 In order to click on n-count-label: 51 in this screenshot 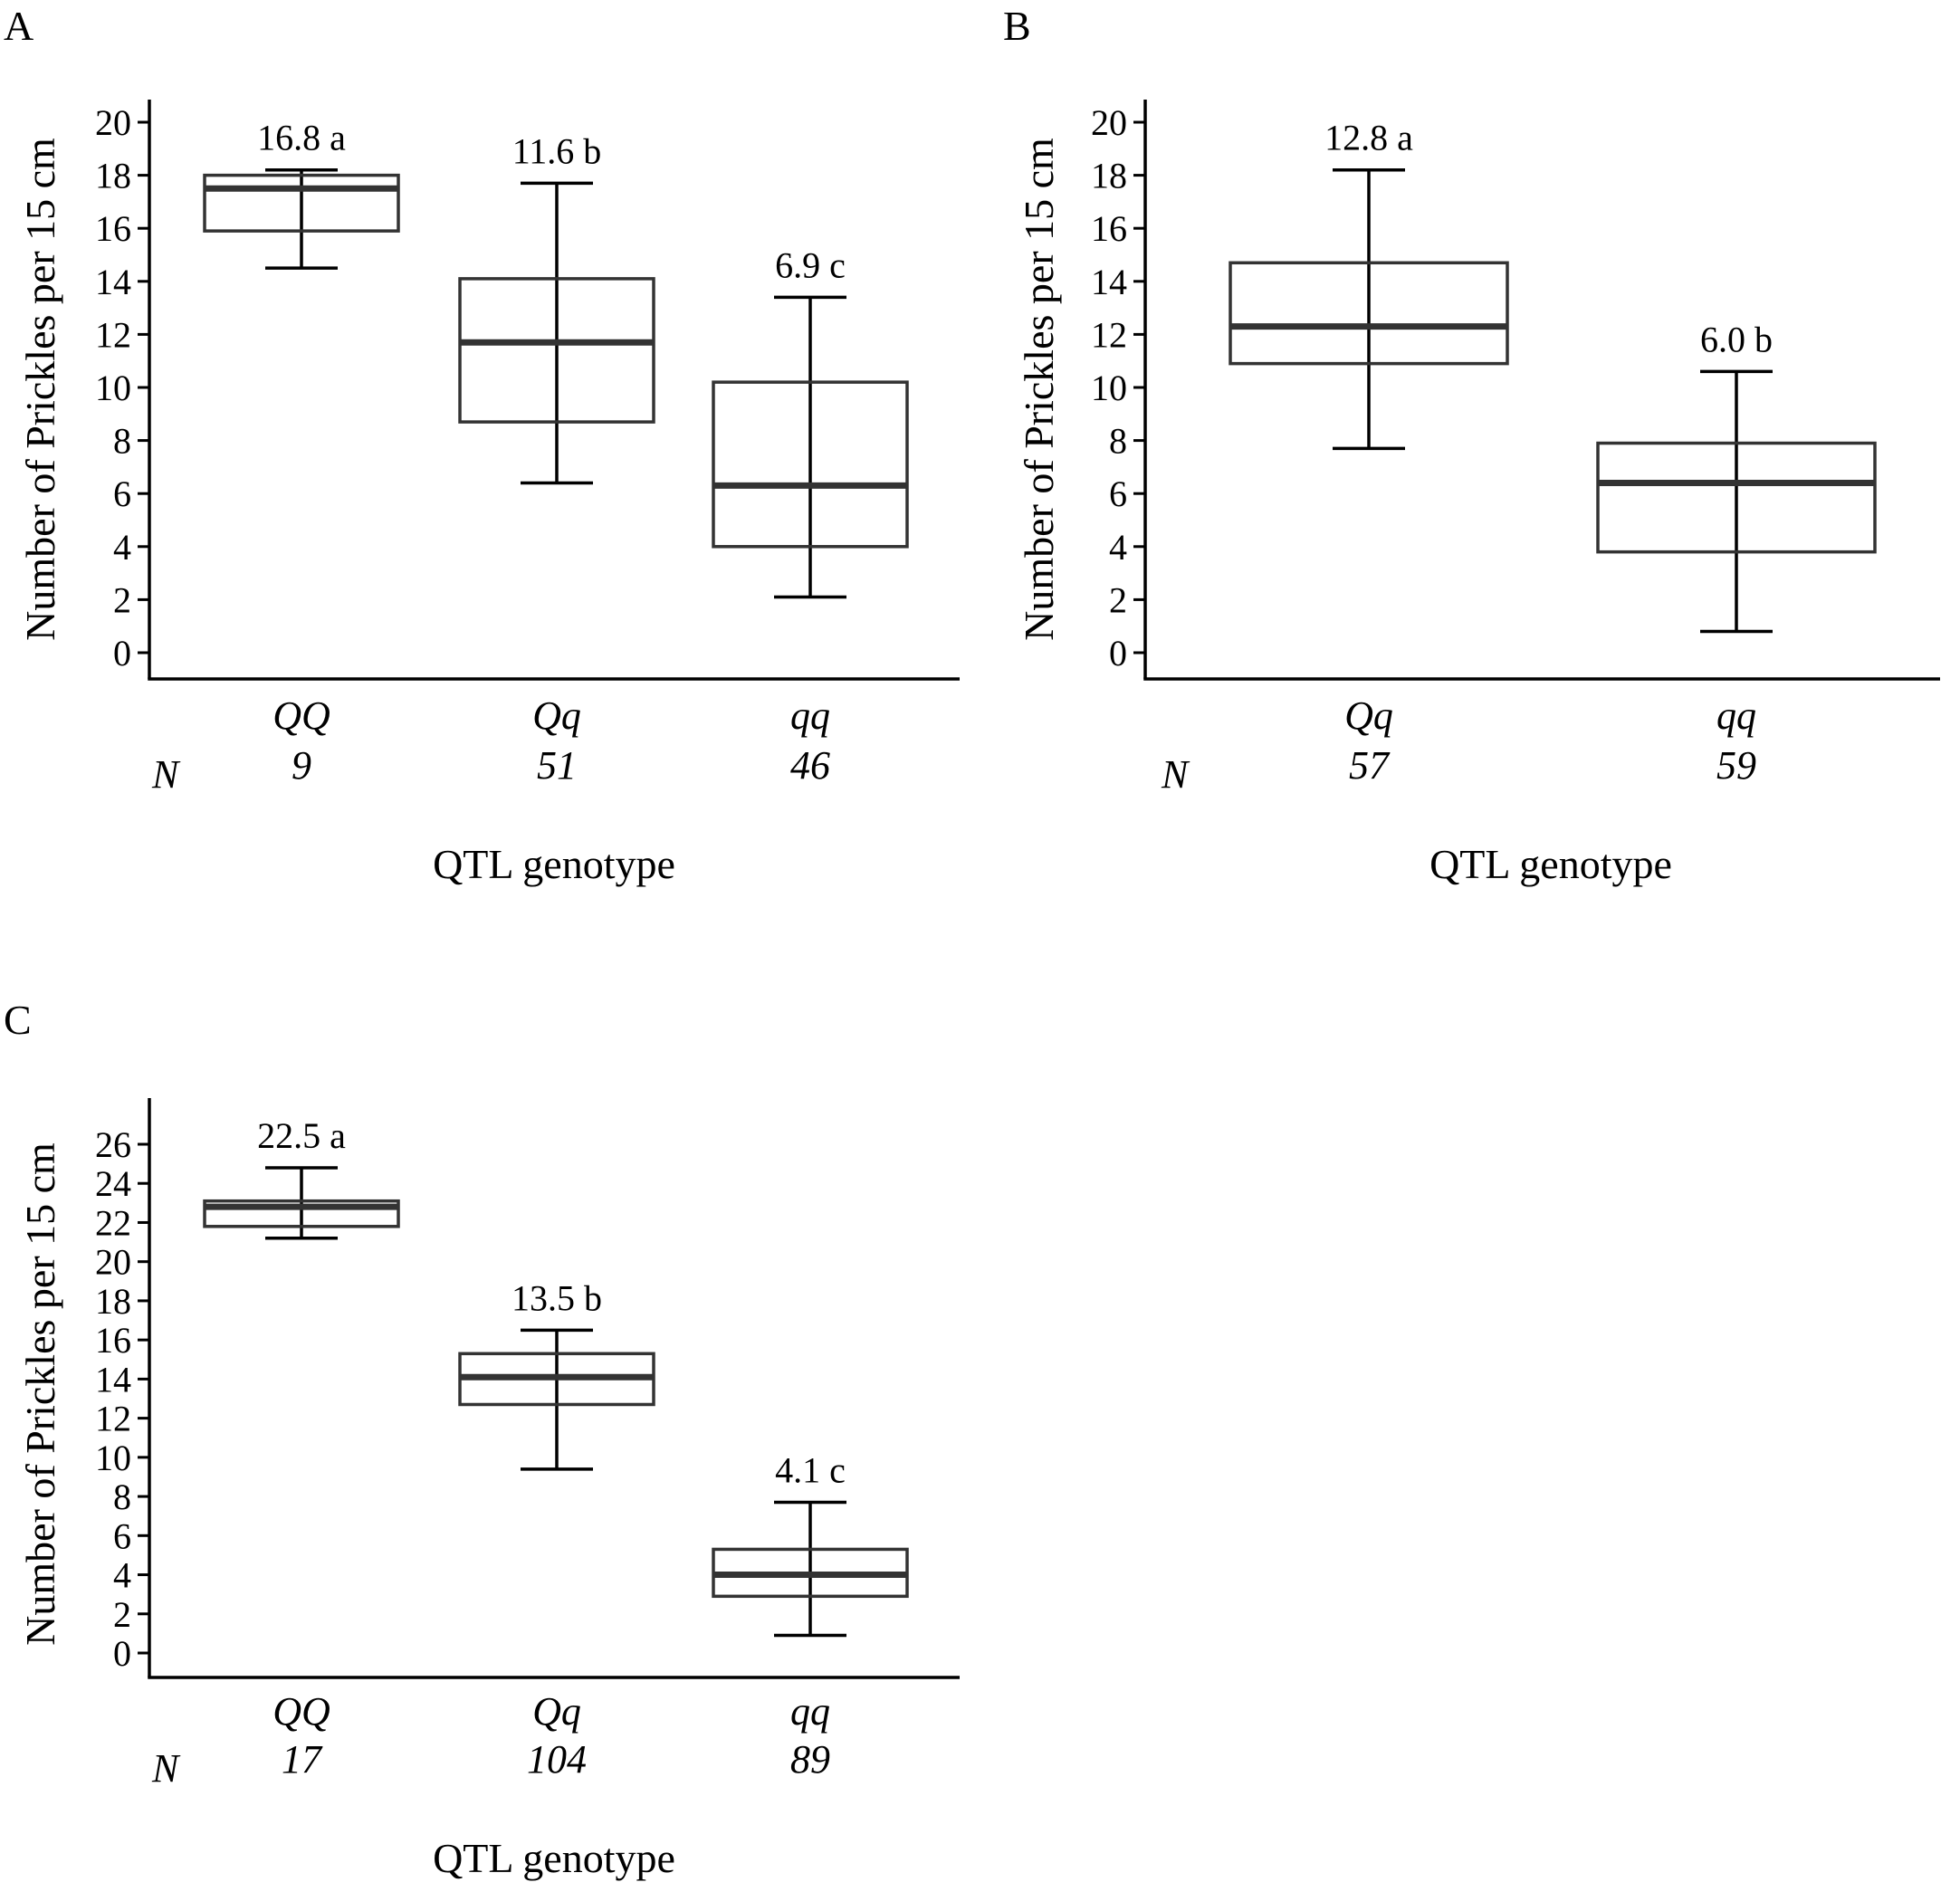, I will do `click(557, 765)`.